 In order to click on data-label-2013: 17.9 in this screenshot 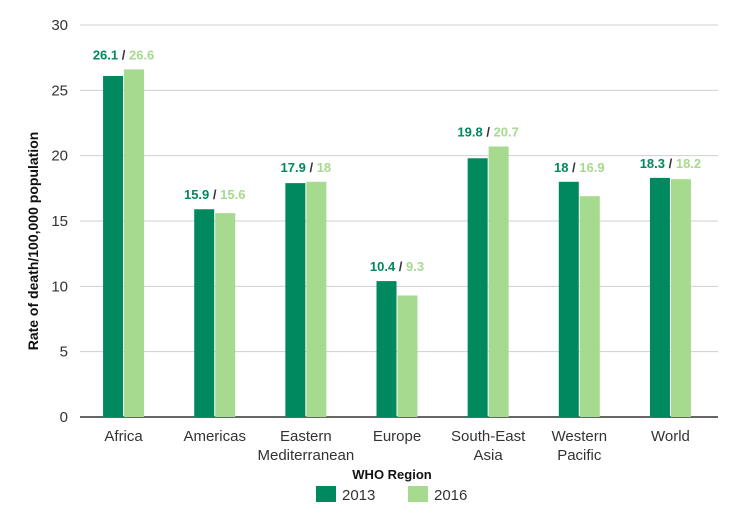, I will do `click(293, 167)`.